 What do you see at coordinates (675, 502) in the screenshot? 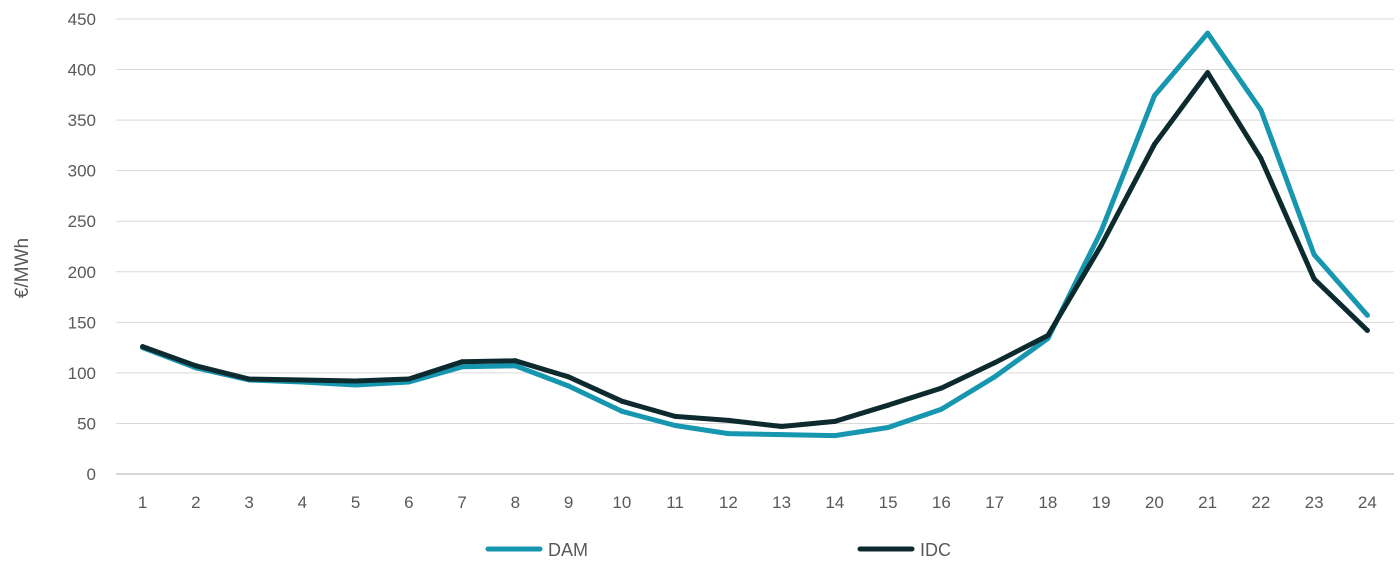
I see `x-tick-label: 11` at bounding box center [675, 502].